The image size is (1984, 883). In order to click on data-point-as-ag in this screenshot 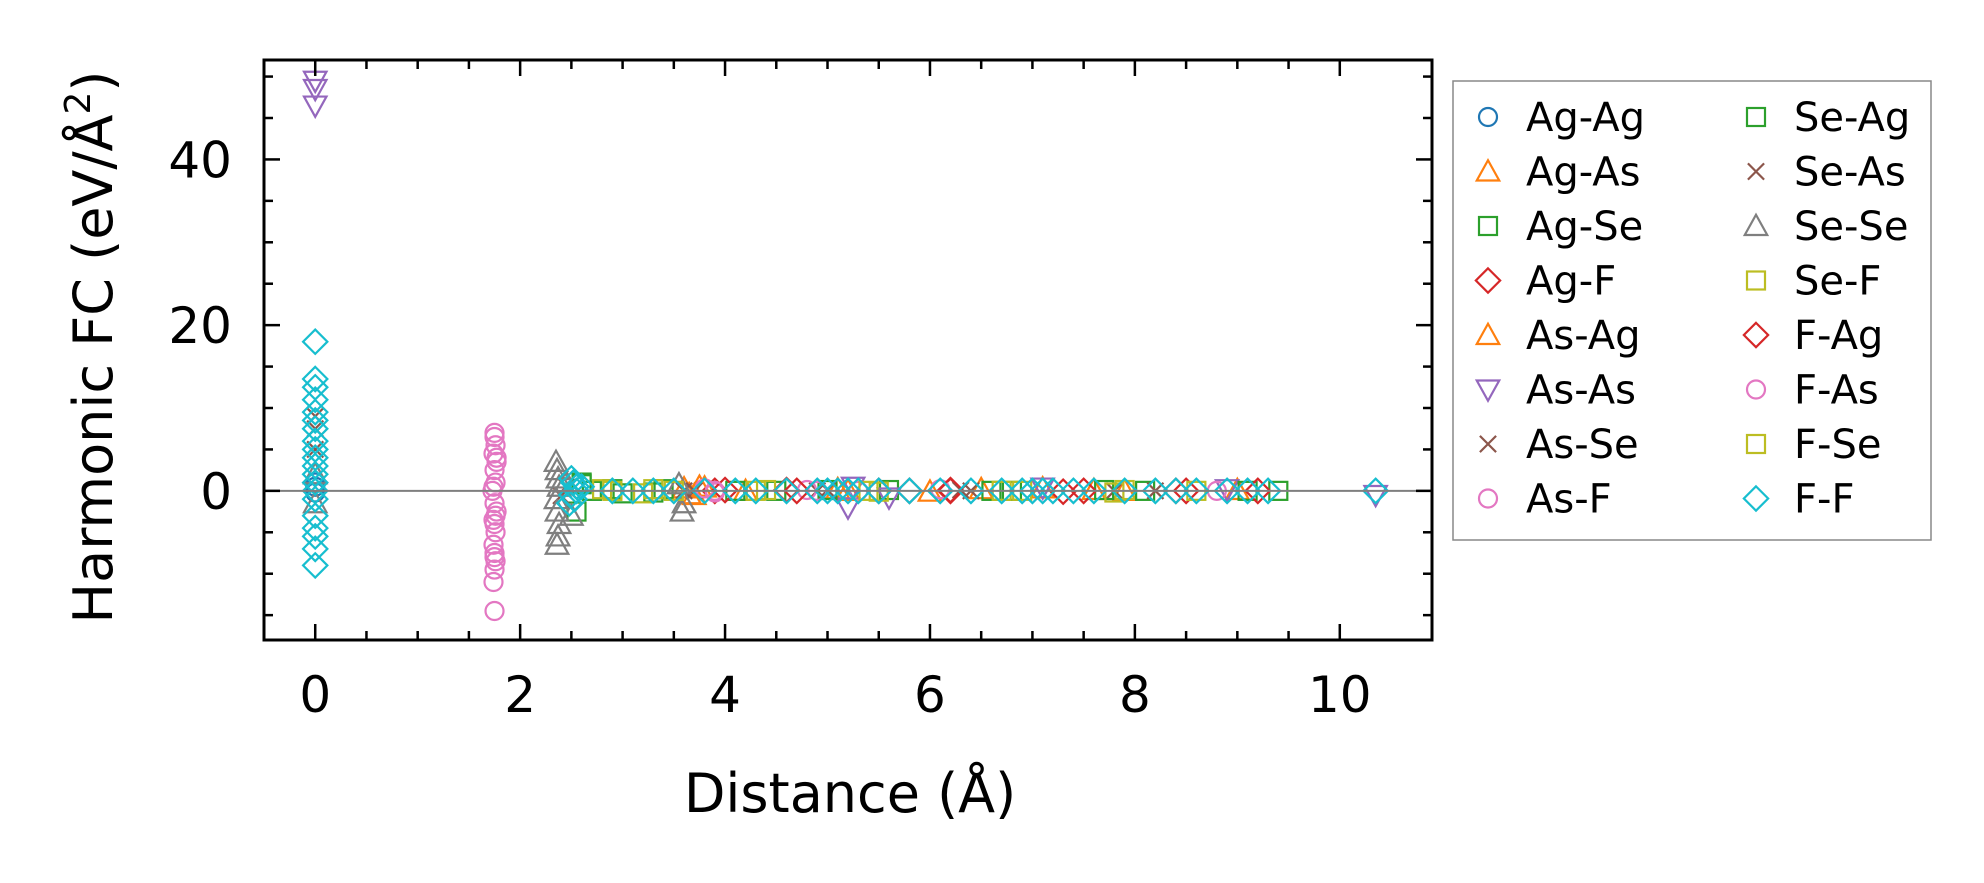, I will do `click(848, 489)`.